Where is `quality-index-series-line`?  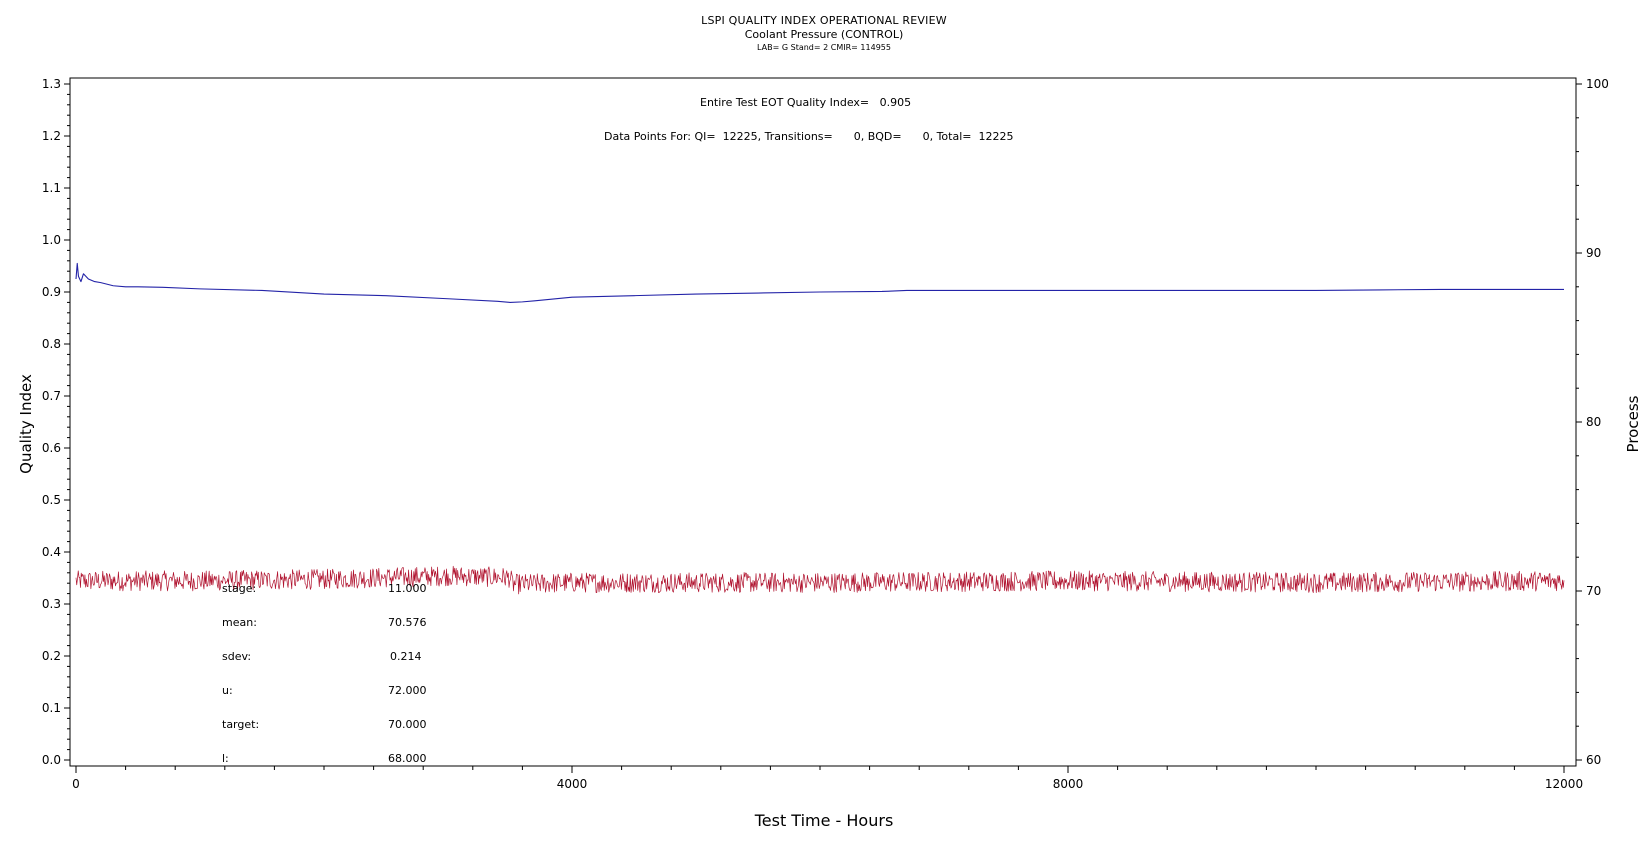 quality-index-series-line is located at coordinates (819, 282).